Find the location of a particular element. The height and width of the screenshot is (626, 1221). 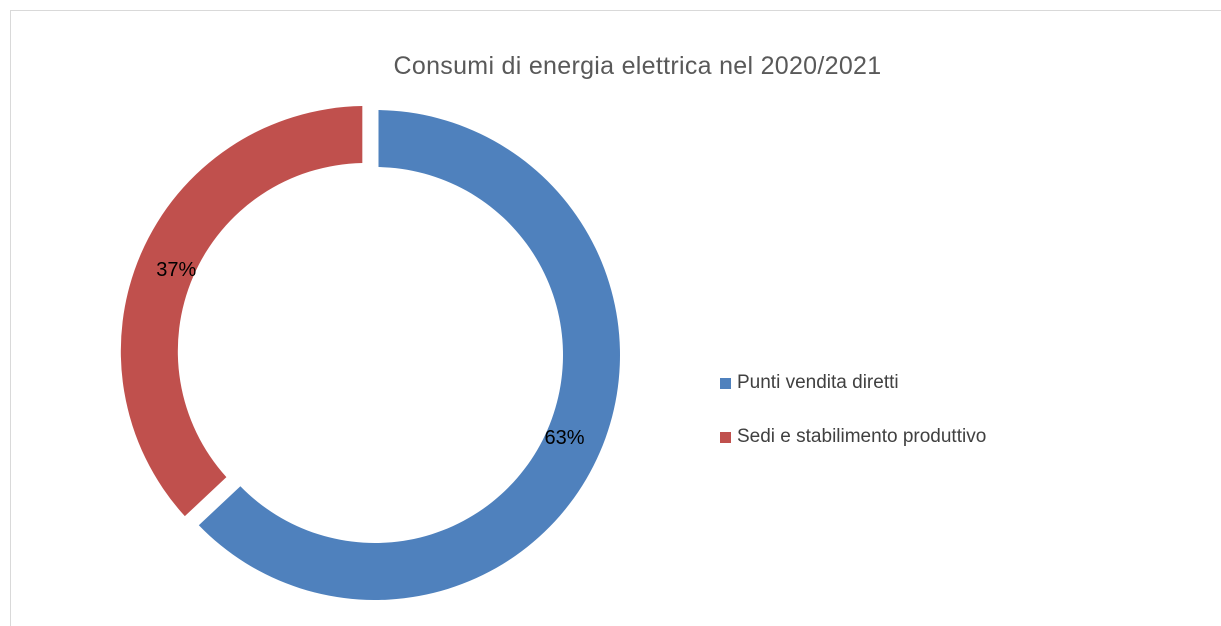

legend-item-sedi-stabilimento: Sedi e stabilimento produttivo is located at coordinates (853, 437).